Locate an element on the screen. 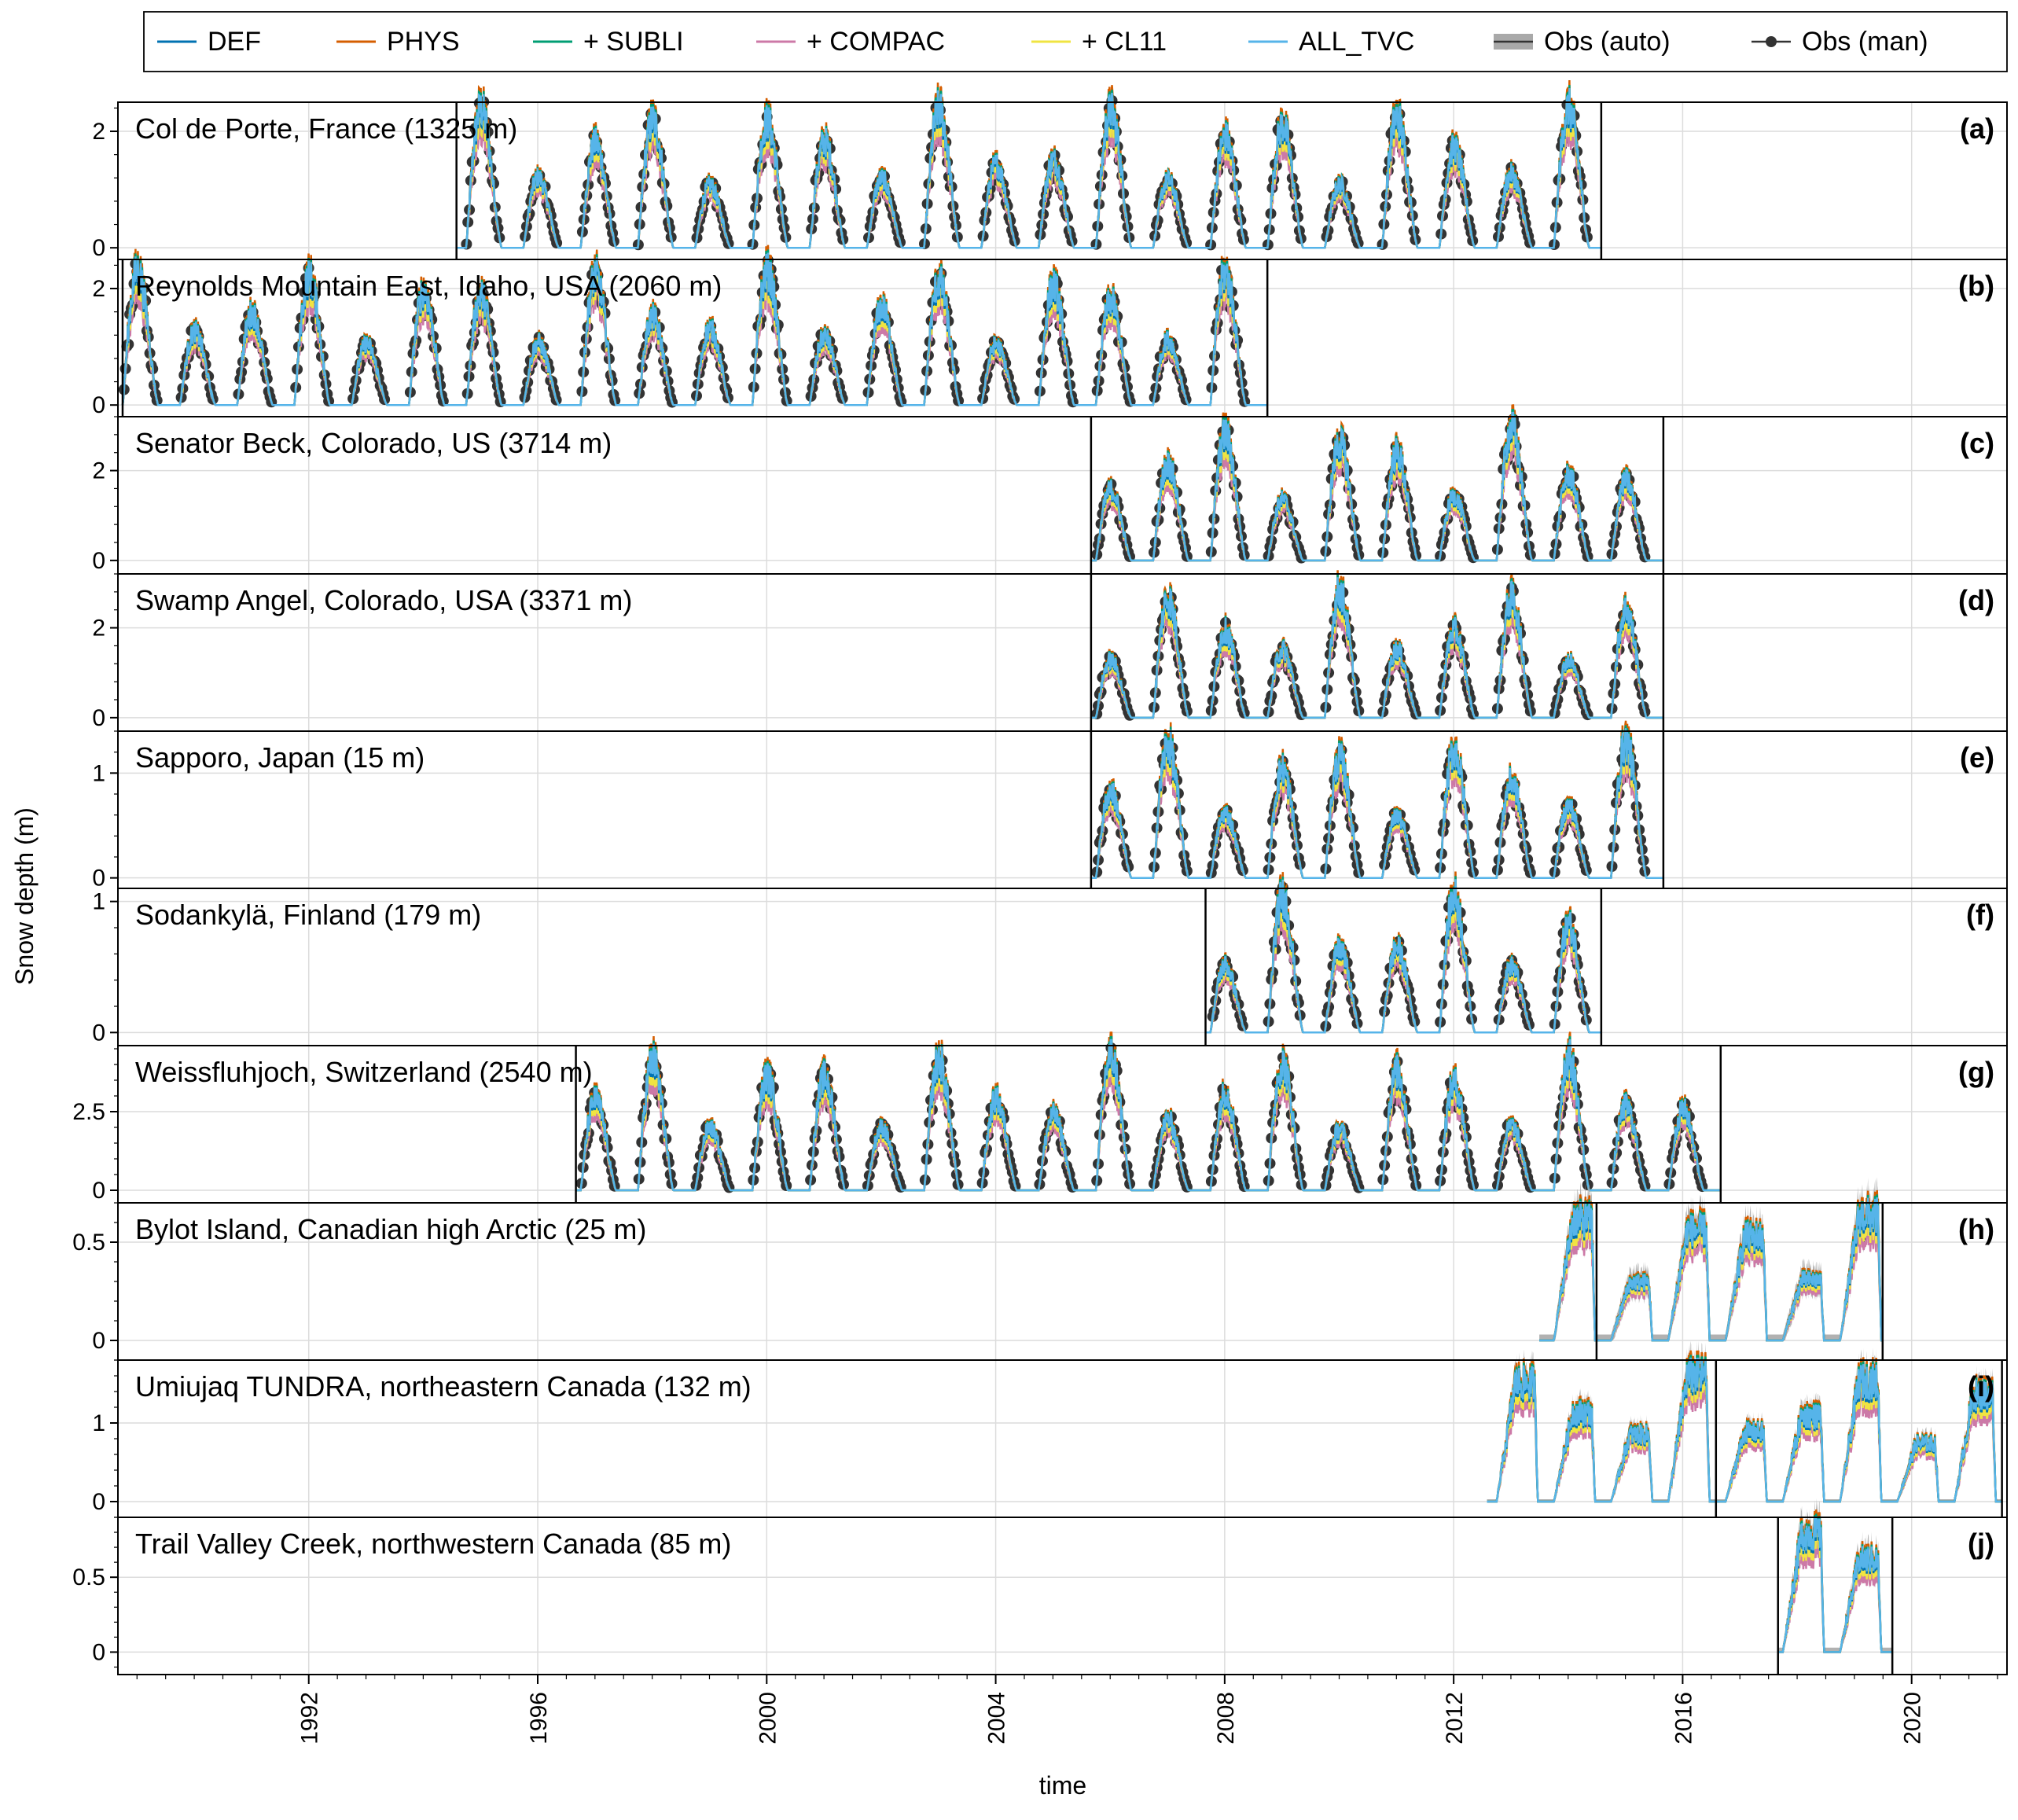  panel-letter: (c) is located at coordinates (1977, 443).